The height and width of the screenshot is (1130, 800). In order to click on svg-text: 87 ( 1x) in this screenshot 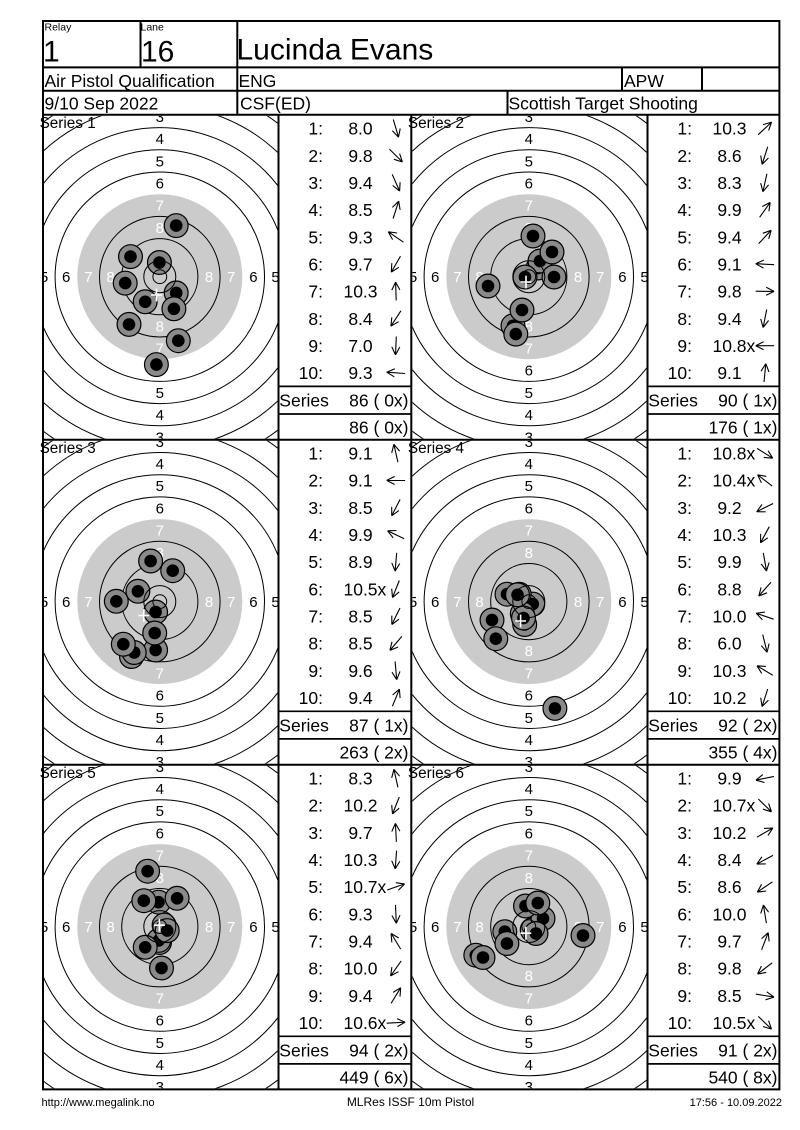, I will do `click(378, 725)`.